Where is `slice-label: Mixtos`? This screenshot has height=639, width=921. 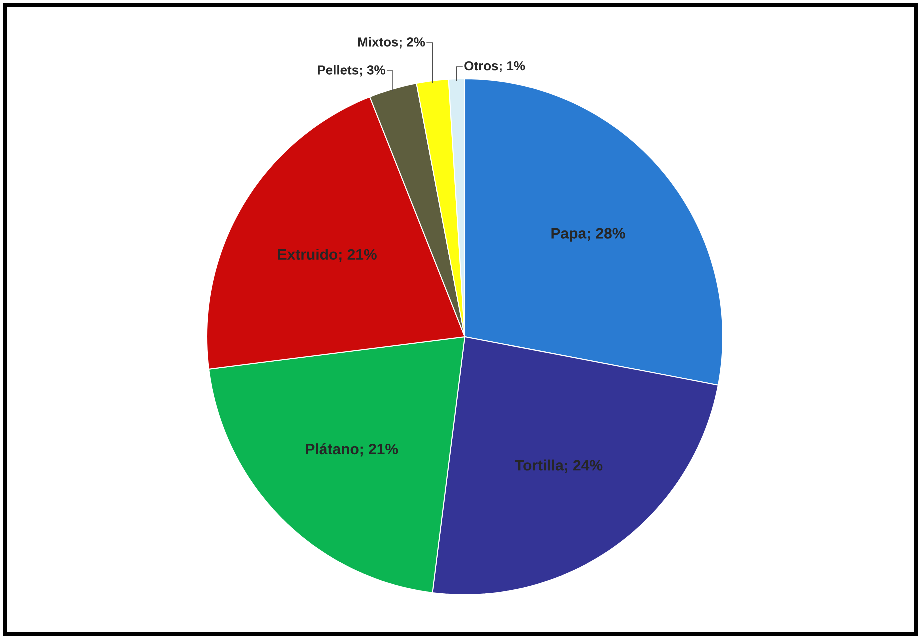 slice-label: Mixtos is located at coordinates (378, 42).